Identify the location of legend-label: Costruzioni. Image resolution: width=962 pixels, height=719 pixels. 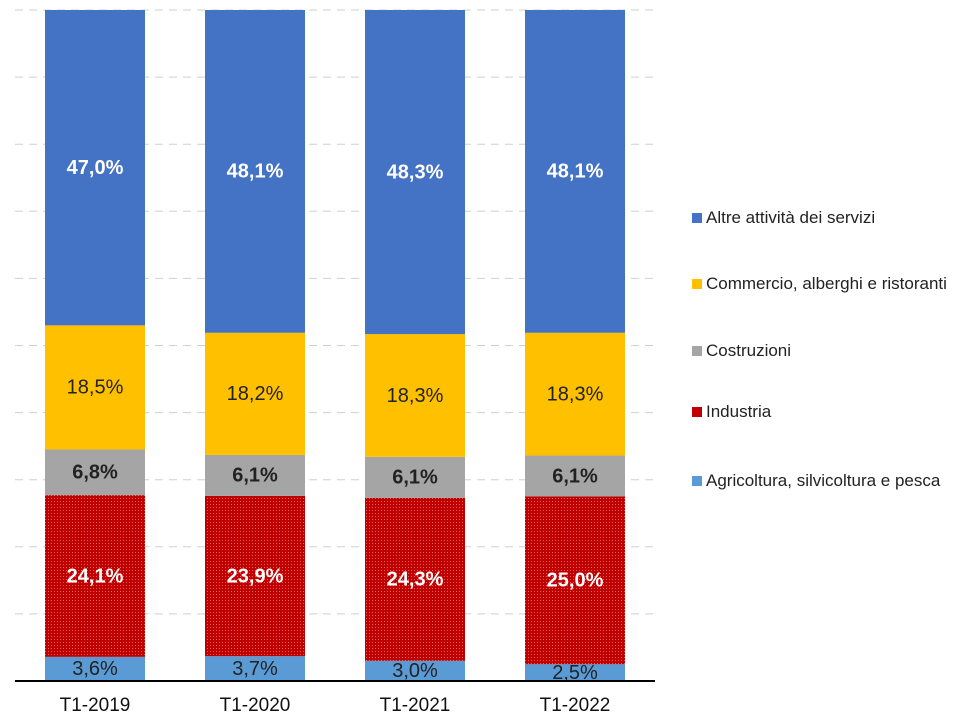
(749, 350).